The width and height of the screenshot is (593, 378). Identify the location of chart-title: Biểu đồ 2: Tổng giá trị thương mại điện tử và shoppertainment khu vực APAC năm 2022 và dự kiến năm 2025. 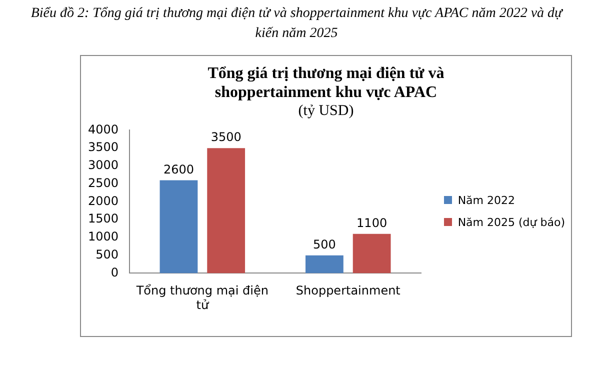
(297, 24).